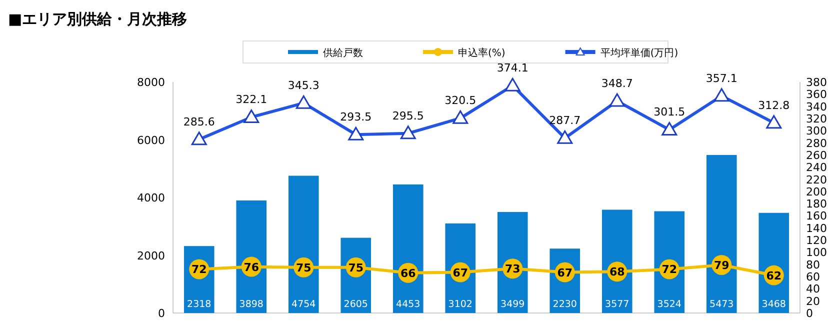 This screenshot has width=830, height=323. What do you see at coordinates (408, 273) in the screenshot?
I see `data-label: 66` at bounding box center [408, 273].